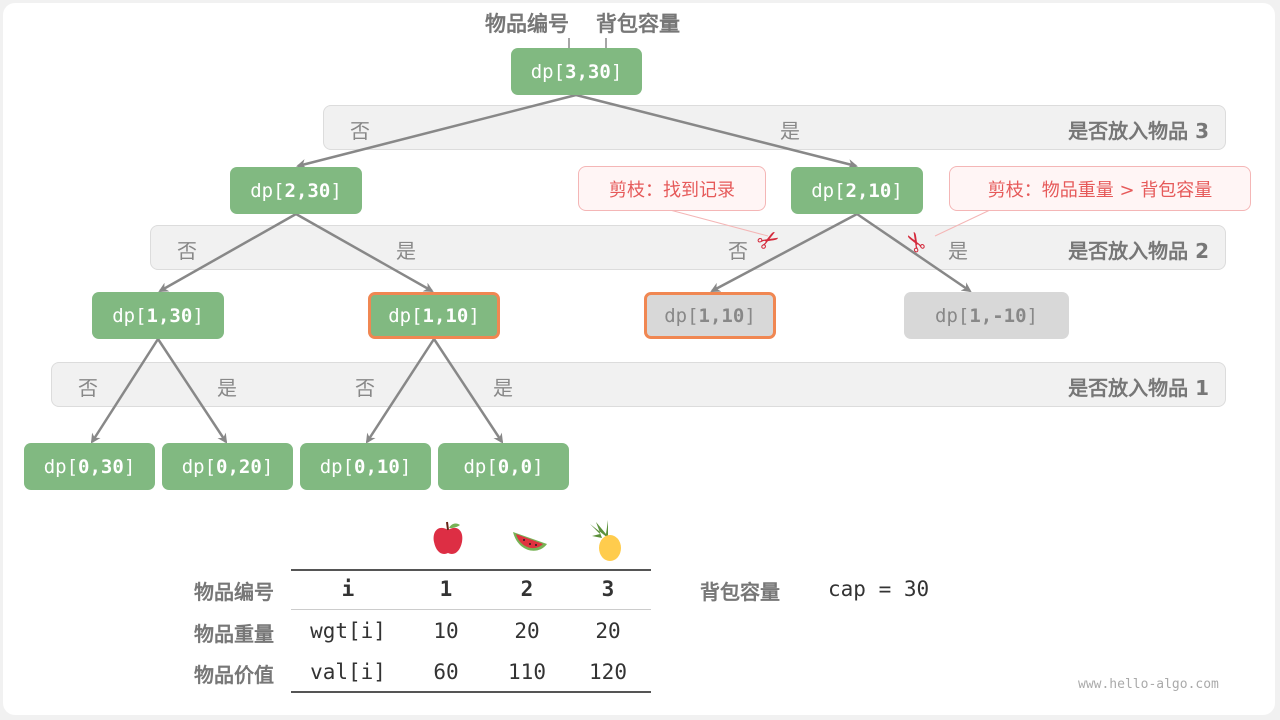 The image size is (1280, 720). I want to click on table-cell: 2, so click(527, 589).